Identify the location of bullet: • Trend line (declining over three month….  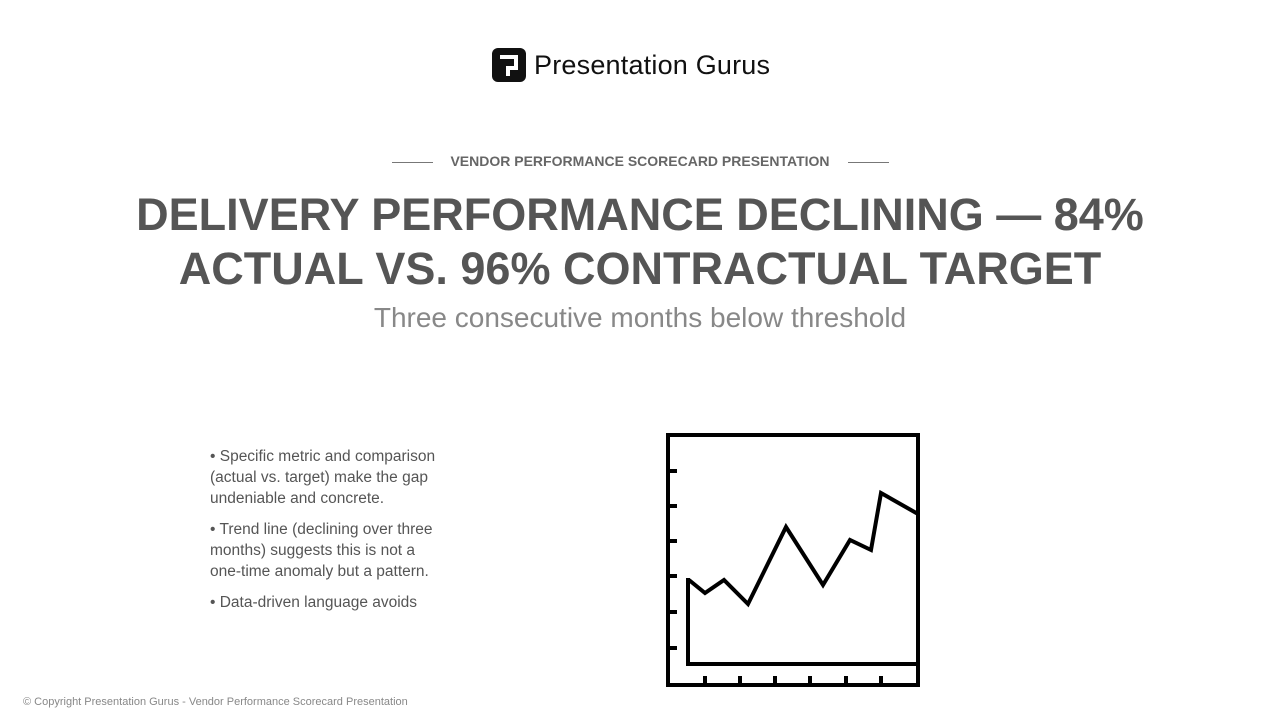
(321, 550).